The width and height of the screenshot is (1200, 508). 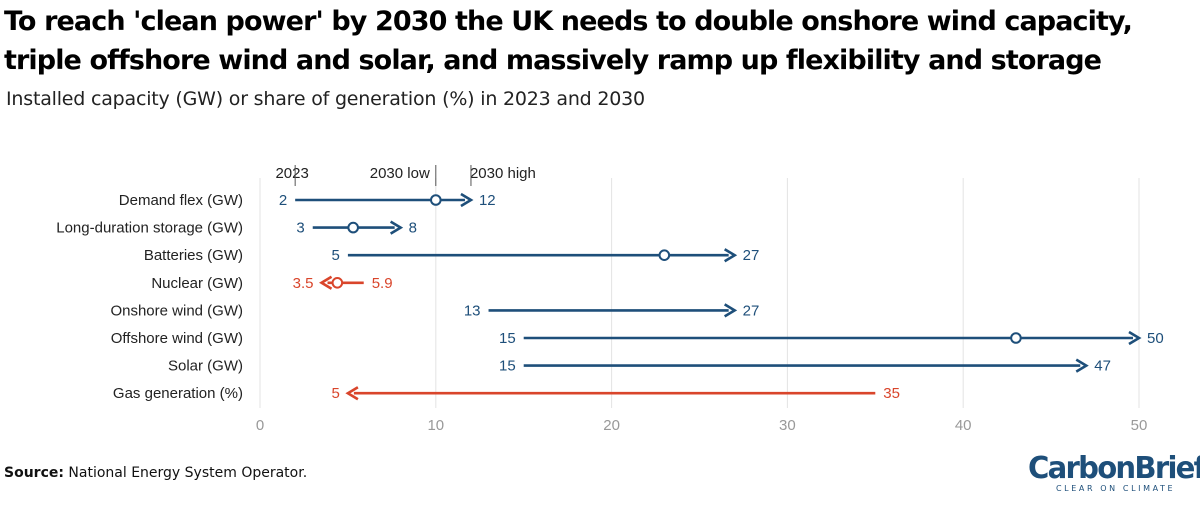 I want to click on source-label: Source:, so click(x=34, y=473).